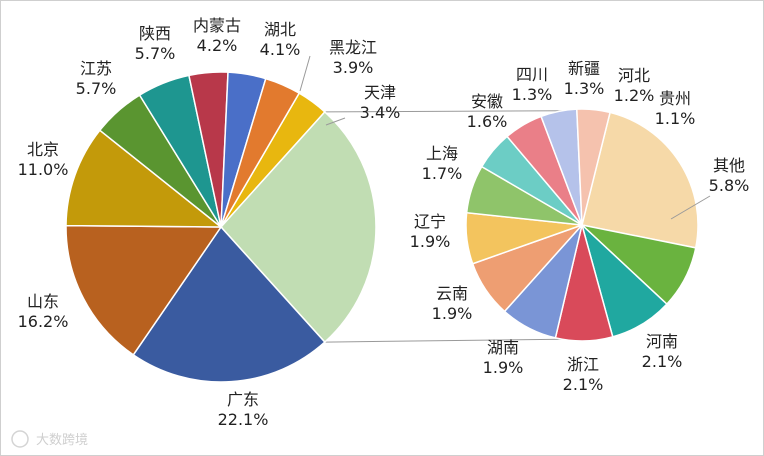 The height and width of the screenshot is (456, 764). I want to click on data-label-name: 河北, so click(634, 75).